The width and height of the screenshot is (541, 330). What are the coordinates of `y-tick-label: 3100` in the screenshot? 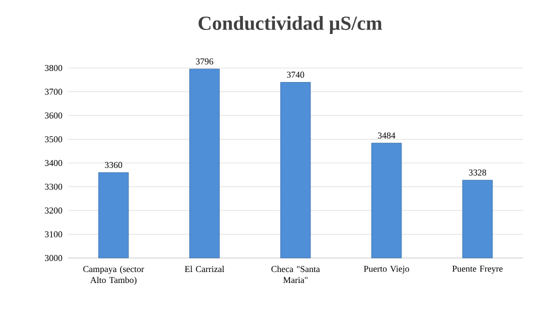 It's located at (53, 234).